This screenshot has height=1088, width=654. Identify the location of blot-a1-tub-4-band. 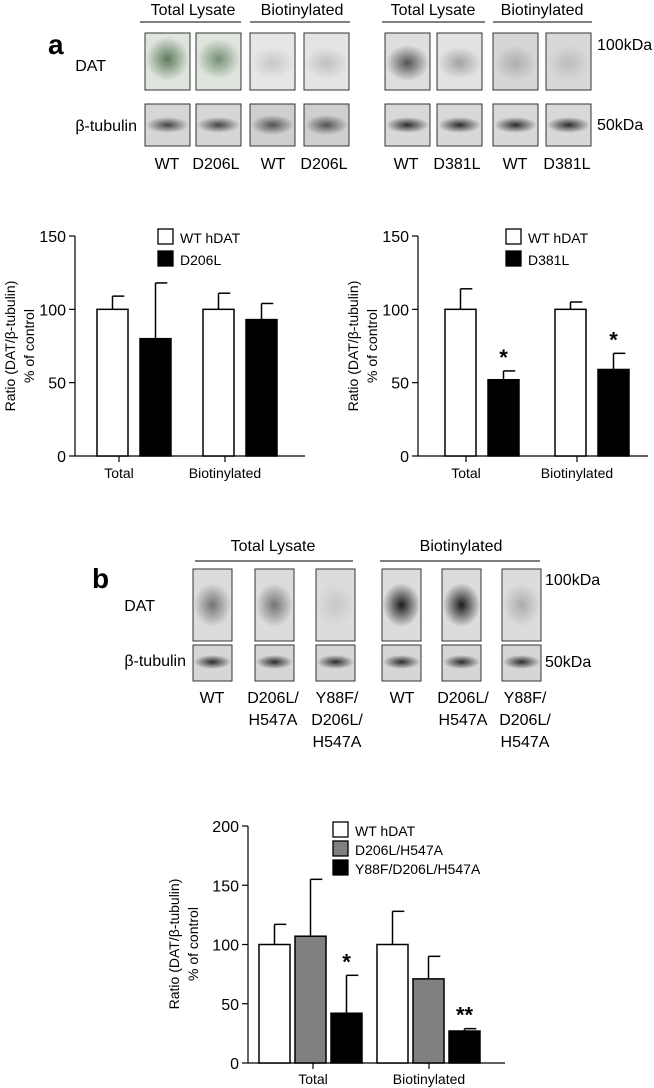
(326, 125).